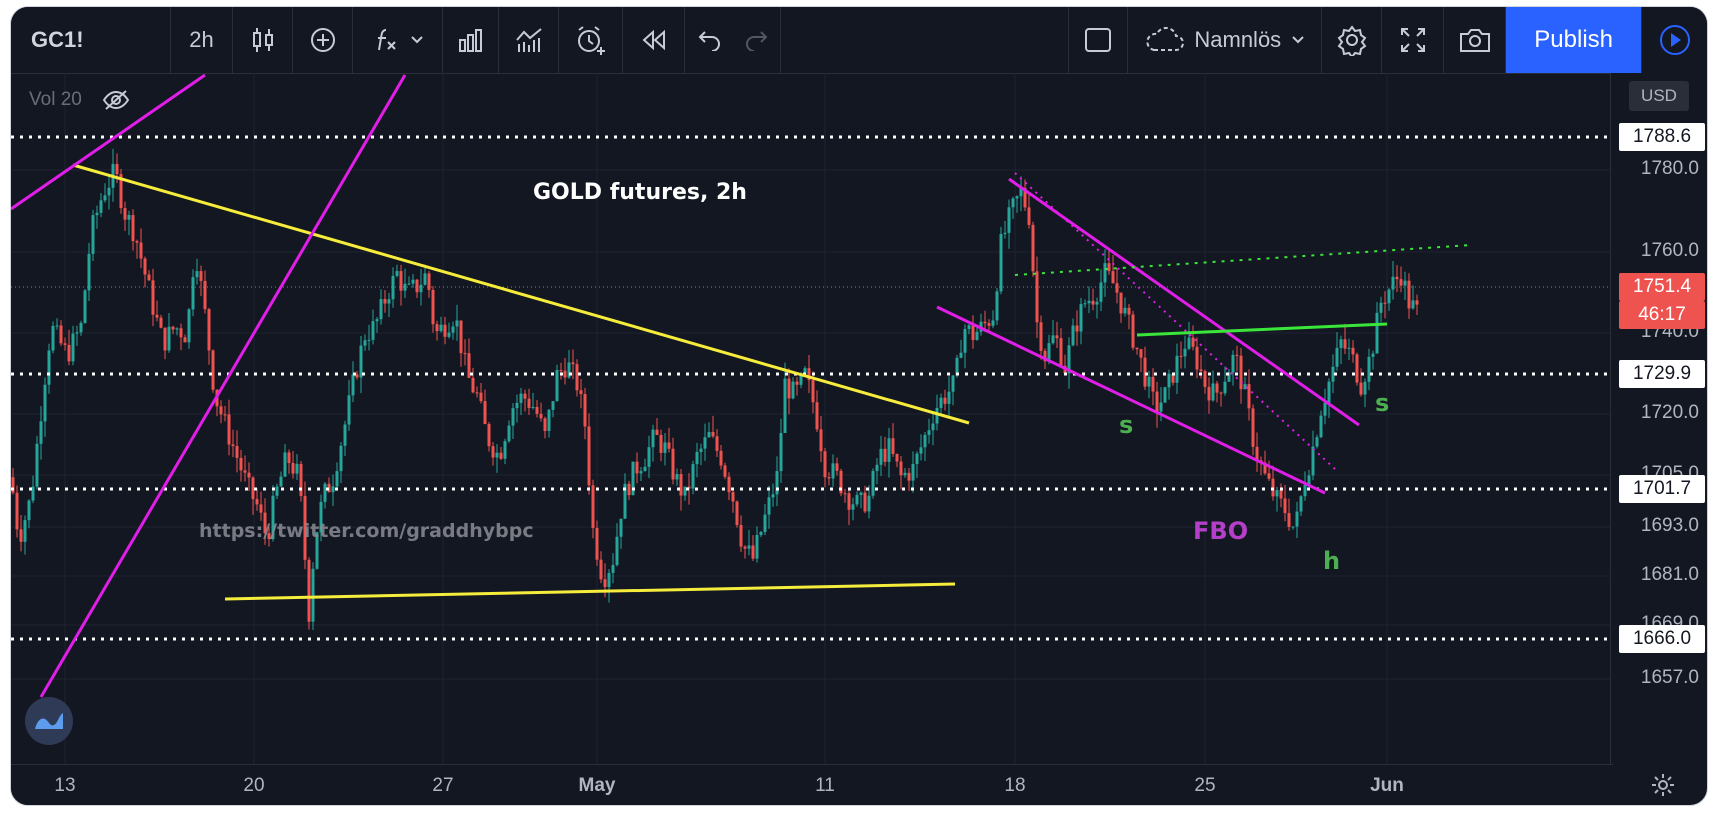  What do you see at coordinates (116, 100) in the screenshot?
I see `eye-off-icon` at bounding box center [116, 100].